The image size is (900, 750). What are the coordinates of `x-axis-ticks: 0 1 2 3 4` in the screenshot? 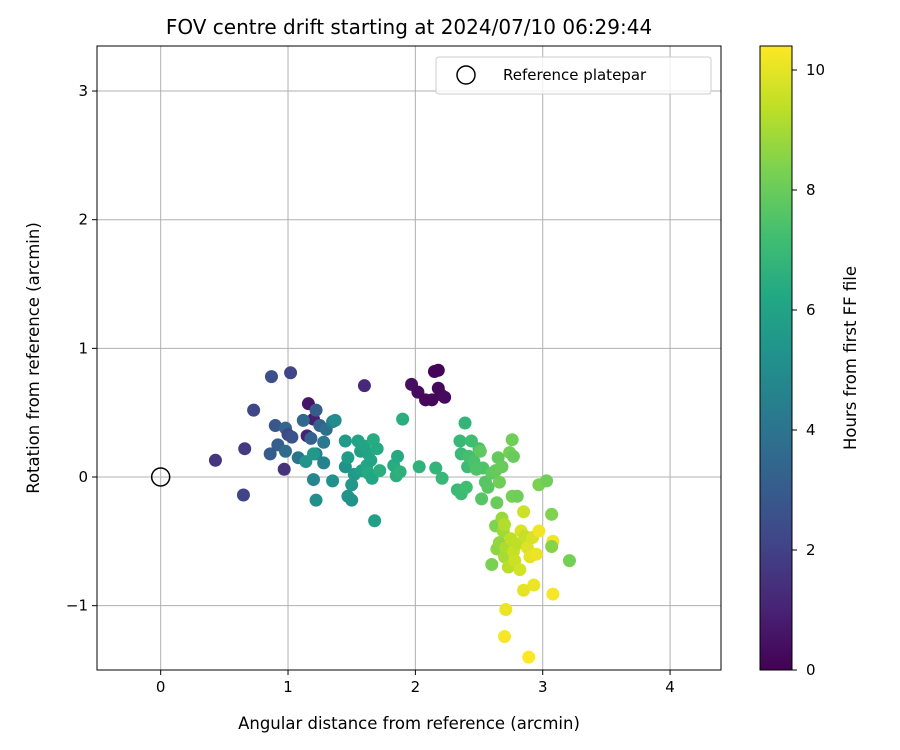 It's located at (415, 683).